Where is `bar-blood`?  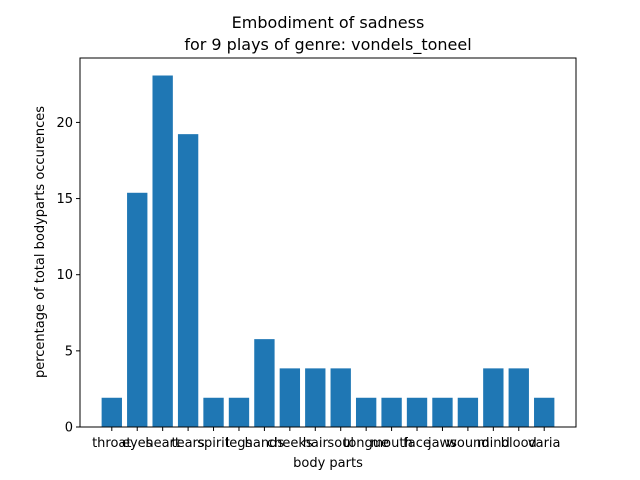
bar-blood is located at coordinates (518, 397).